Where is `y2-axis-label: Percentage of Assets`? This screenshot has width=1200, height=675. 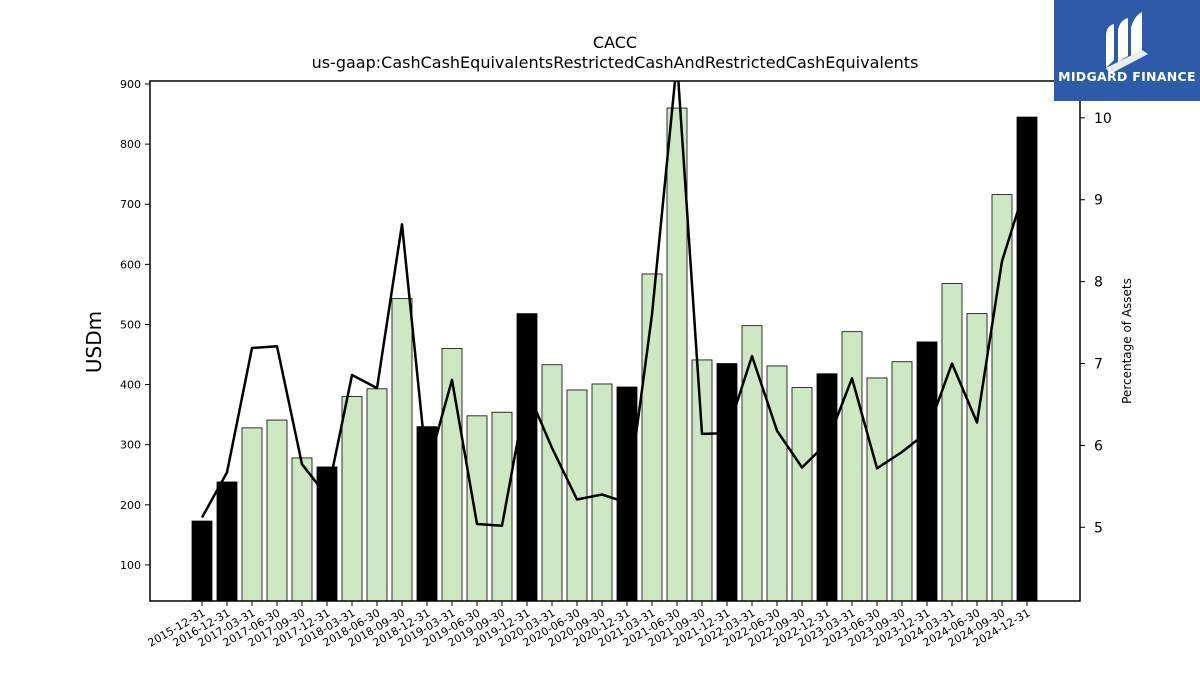 y2-axis-label: Percentage of Assets is located at coordinates (1127, 341).